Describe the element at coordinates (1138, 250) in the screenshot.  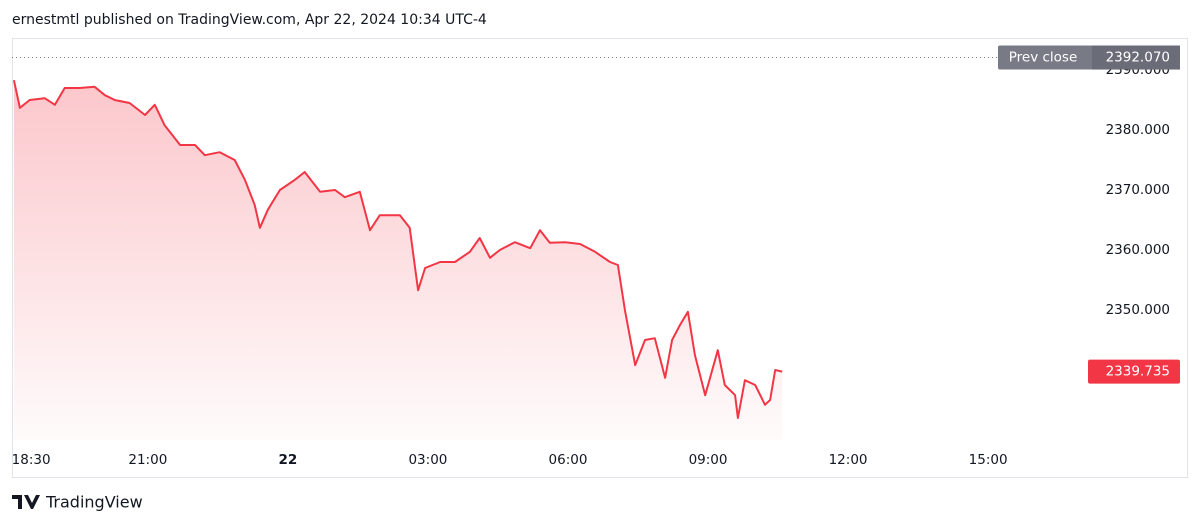
I see `y-tick-label: 2360.000` at that location.